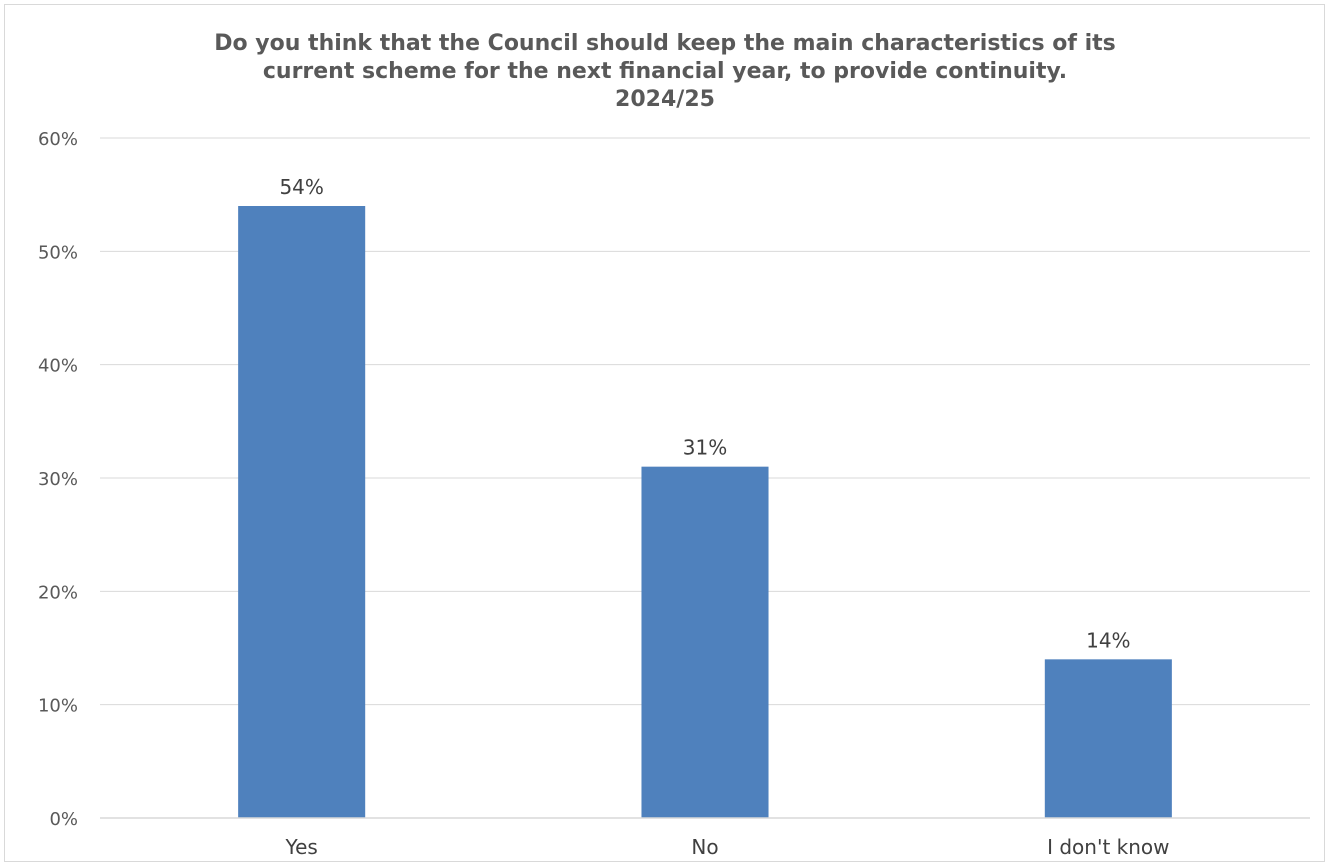 This screenshot has width=1330, height=866. What do you see at coordinates (1108, 847) in the screenshot?
I see `x-tick-label: I don't know` at bounding box center [1108, 847].